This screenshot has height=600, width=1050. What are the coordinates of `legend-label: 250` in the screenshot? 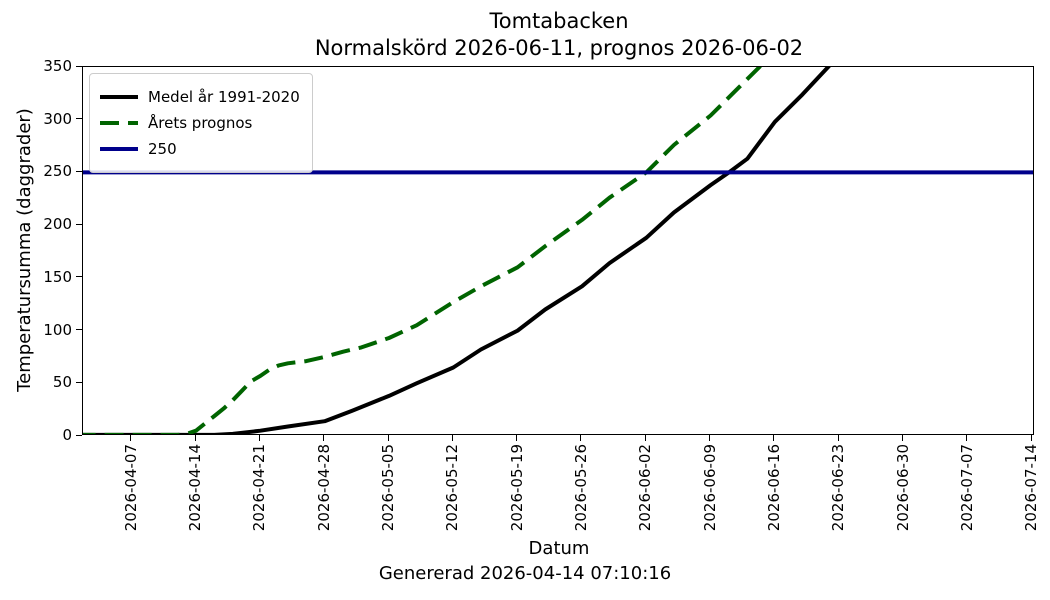 It's located at (162, 149).